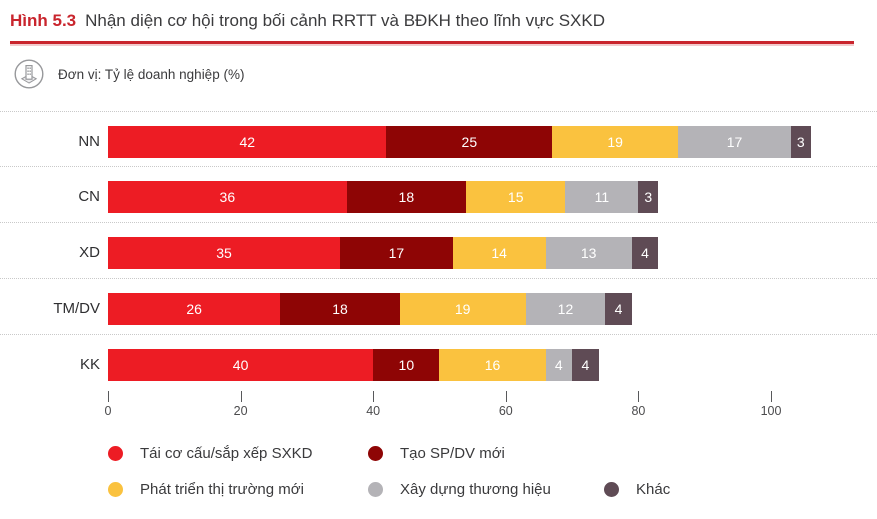  Describe the element at coordinates (602, 197) in the screenshot. I see `bar-segment: 11` at that location.